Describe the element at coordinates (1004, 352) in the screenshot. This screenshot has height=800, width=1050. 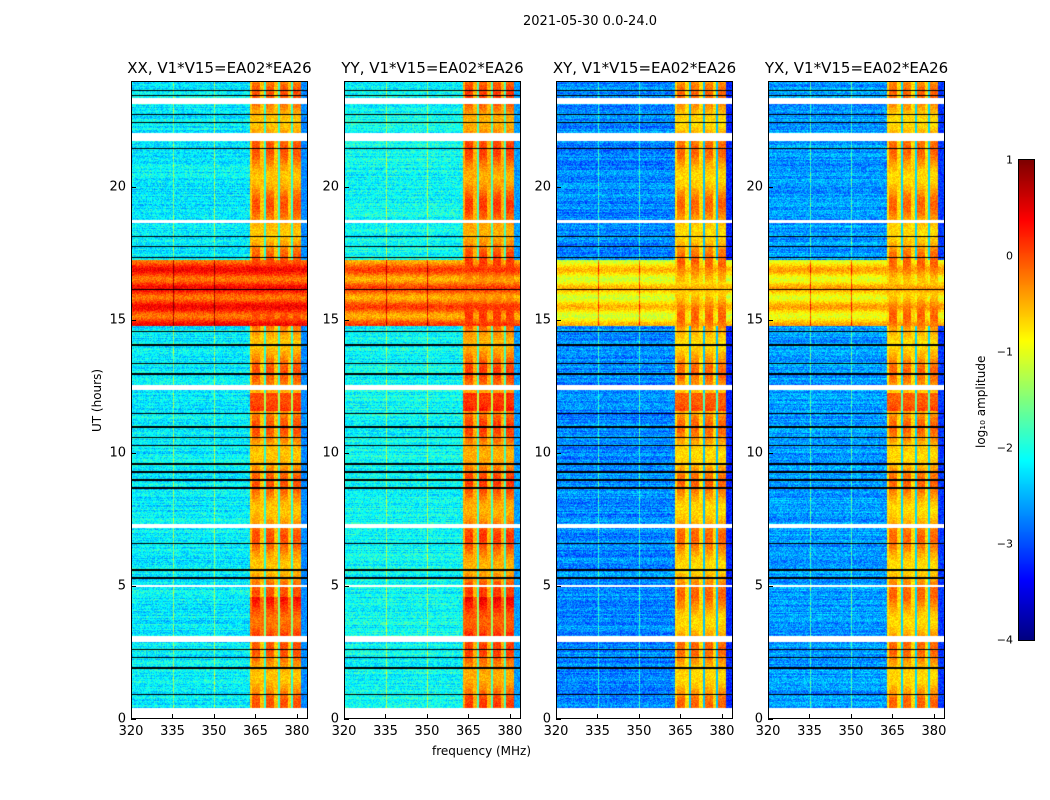
I see `colorbar-tick-label: −1` at that location.